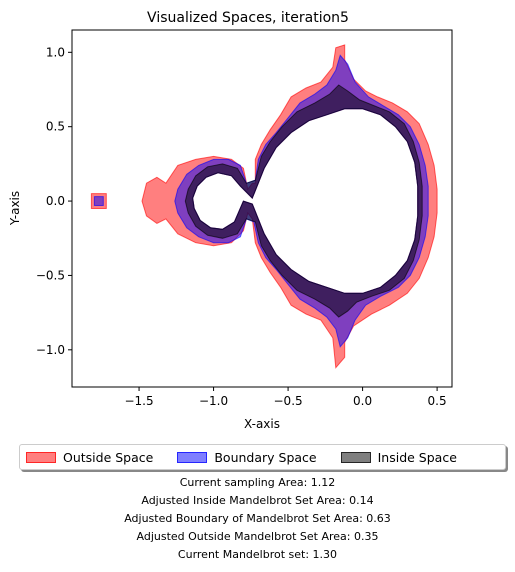 Image resolution: width=515 pixels, height=572 pixels. What do you see at coordinates (288, 401) in the screenshot?
I see `x-tick-label: −0.5` at bounding box center [288, 401].